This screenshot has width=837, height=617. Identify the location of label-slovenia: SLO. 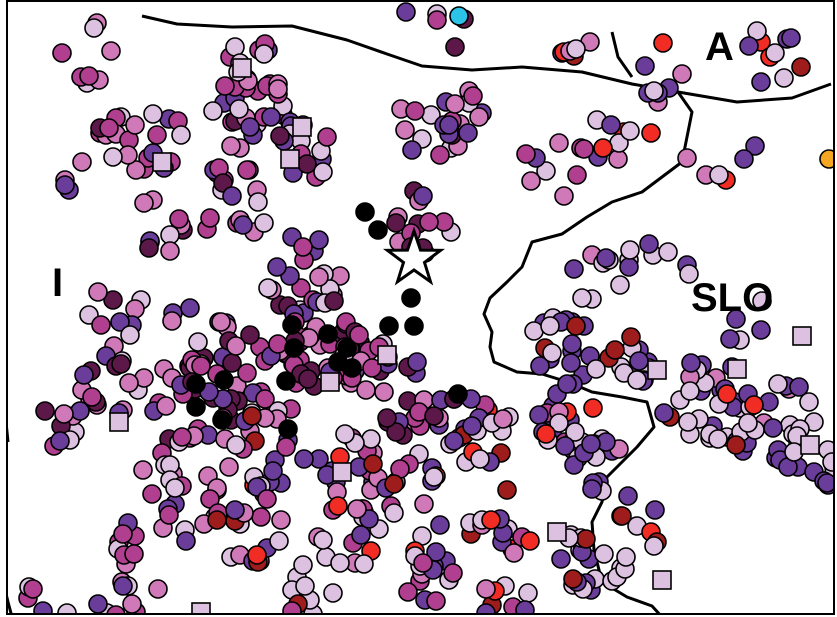
(732, 298).